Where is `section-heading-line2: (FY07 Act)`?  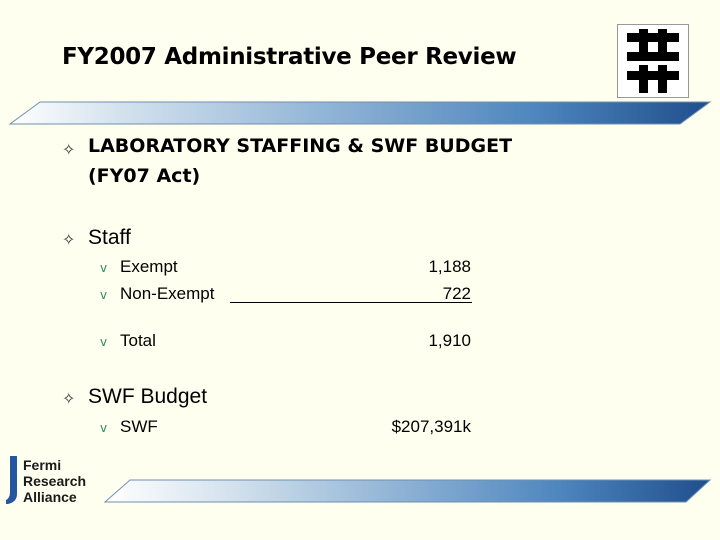 section-heading-line2: (FY07 Act) is located at coordinates (144, 176).